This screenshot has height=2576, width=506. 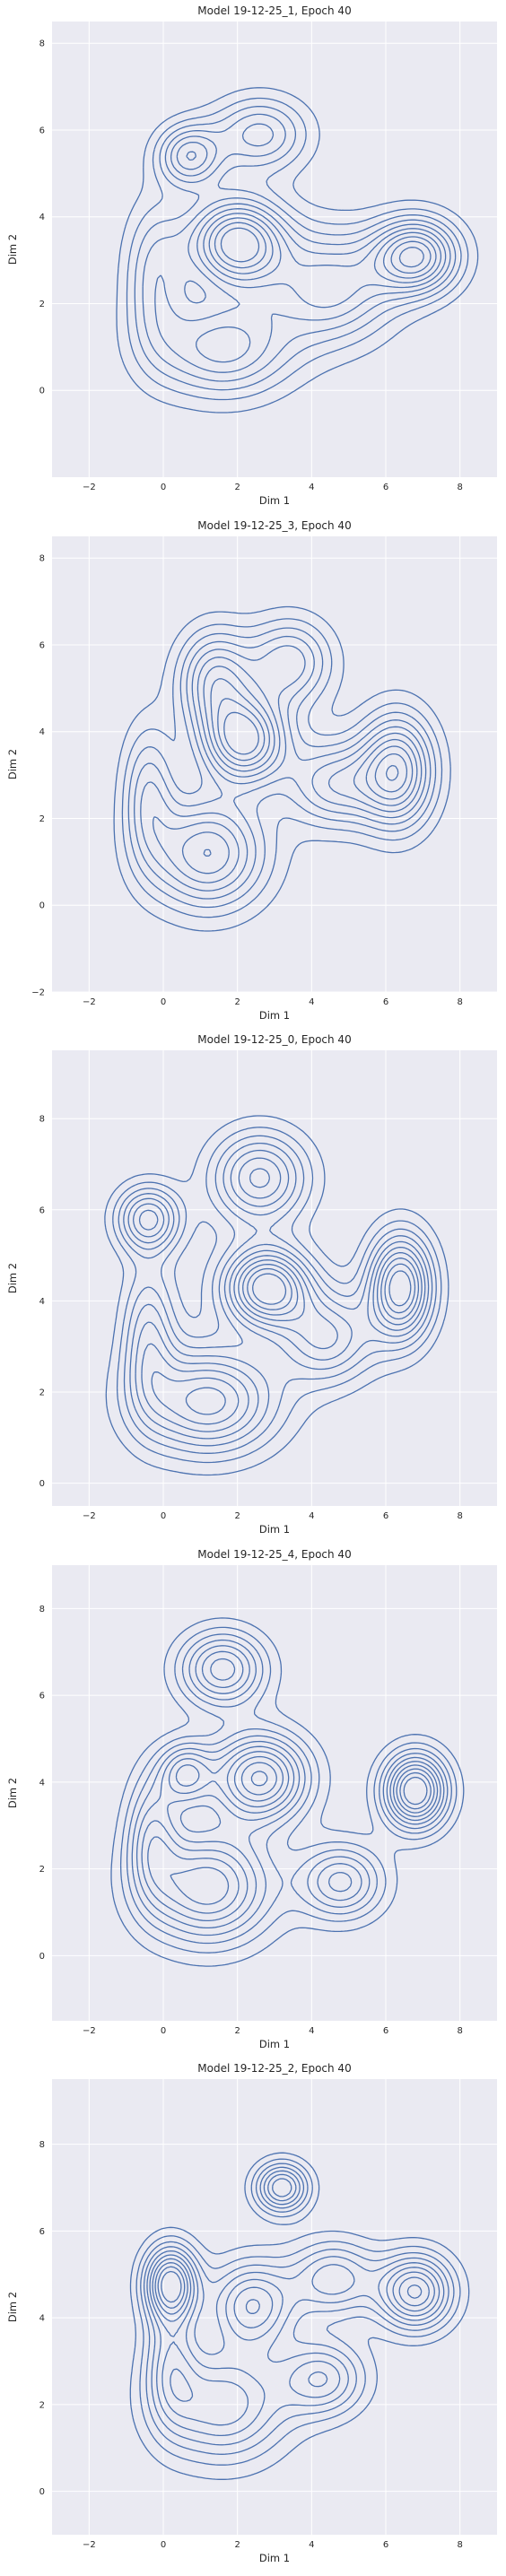 What do you see at coordinates (274, 525) in the screenshot?
I see `chart-title: Model 19-12-25_3, Epoch 40` at bounding box center [274, 525].